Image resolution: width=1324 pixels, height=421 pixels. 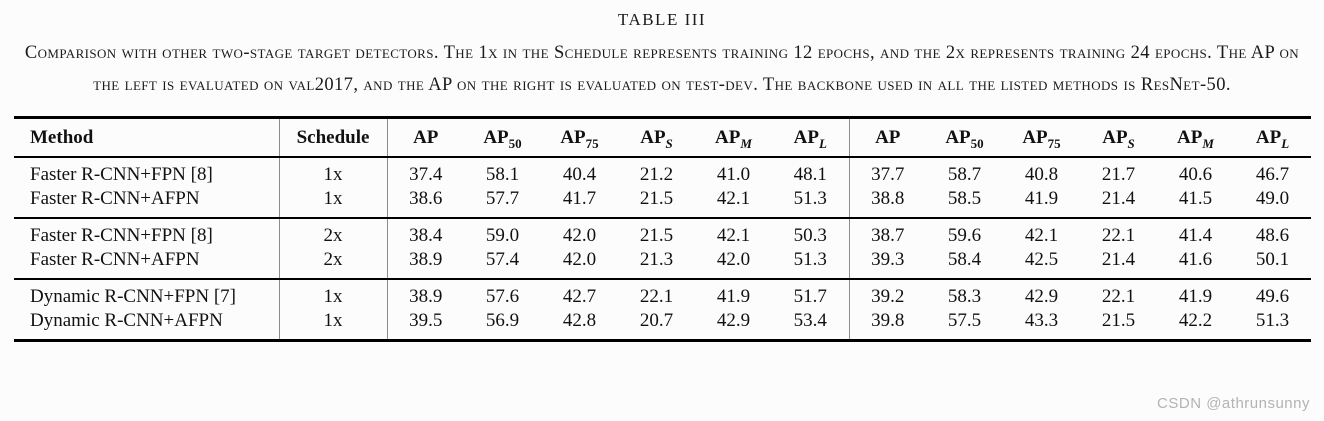 What do you see at coordinates (1195, 232) in the screenshot?
I see `ap-value-cell: 41.4` at bounding box center [1195, 232].